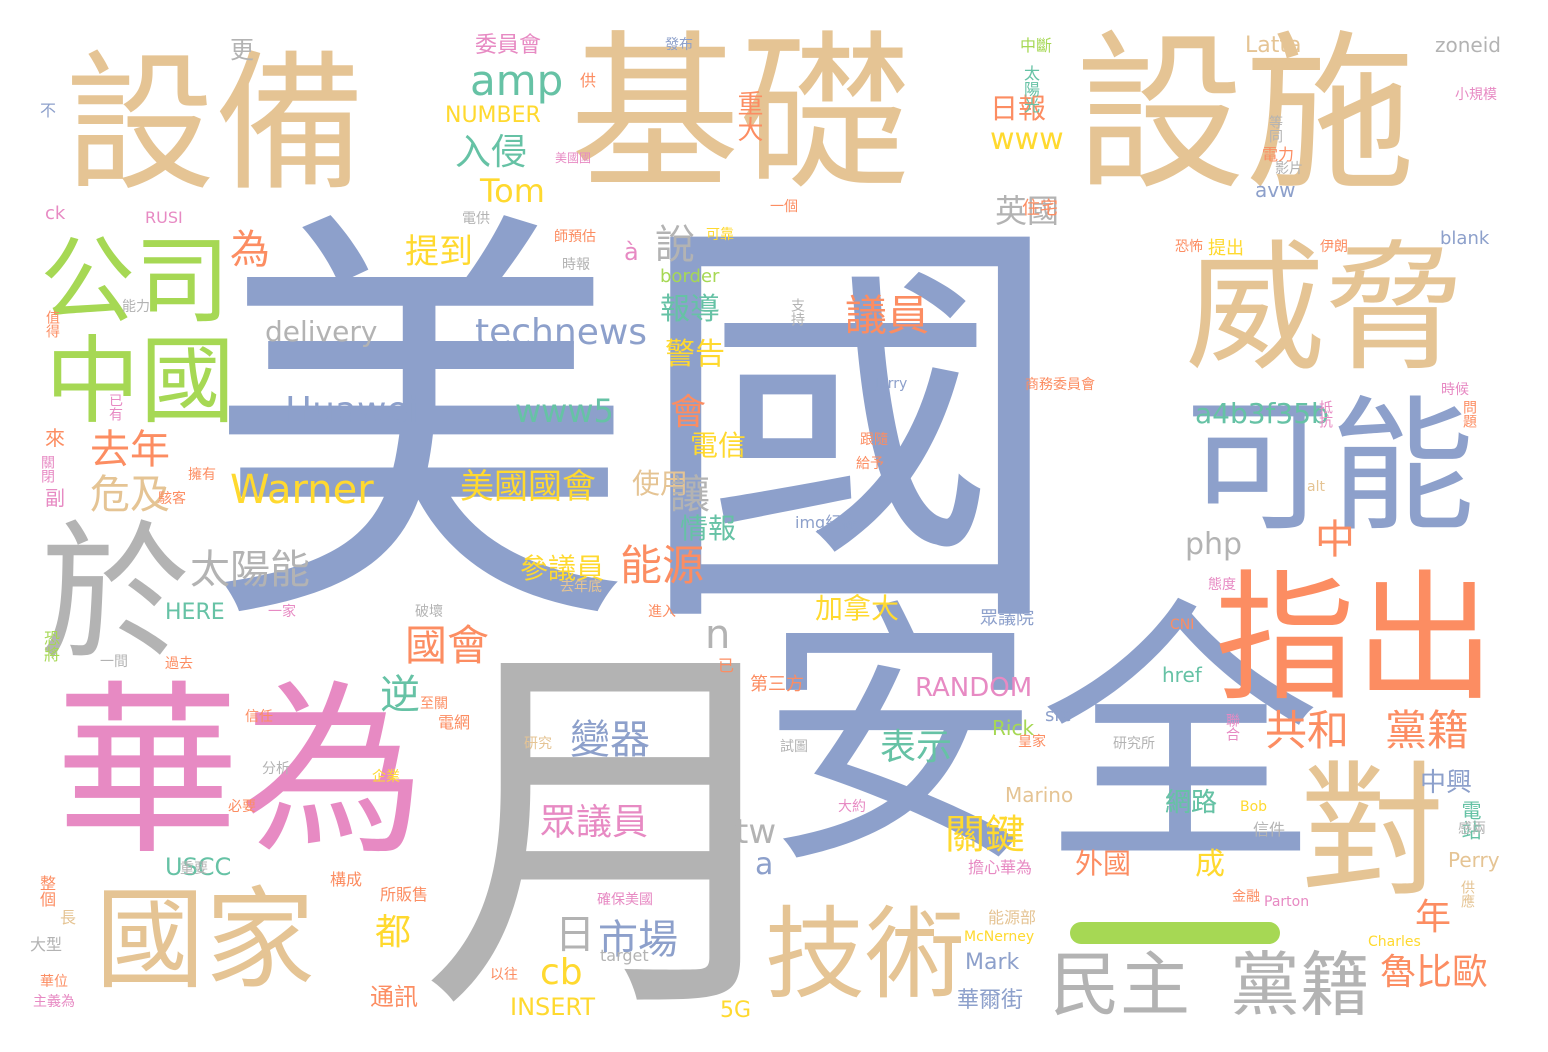 Image resolution: width=1548 pixels, height=1052 pixels. Describe the element at coordinates (1474, 860) in the screenshot. I see `cloud-word: Perry` at that location.